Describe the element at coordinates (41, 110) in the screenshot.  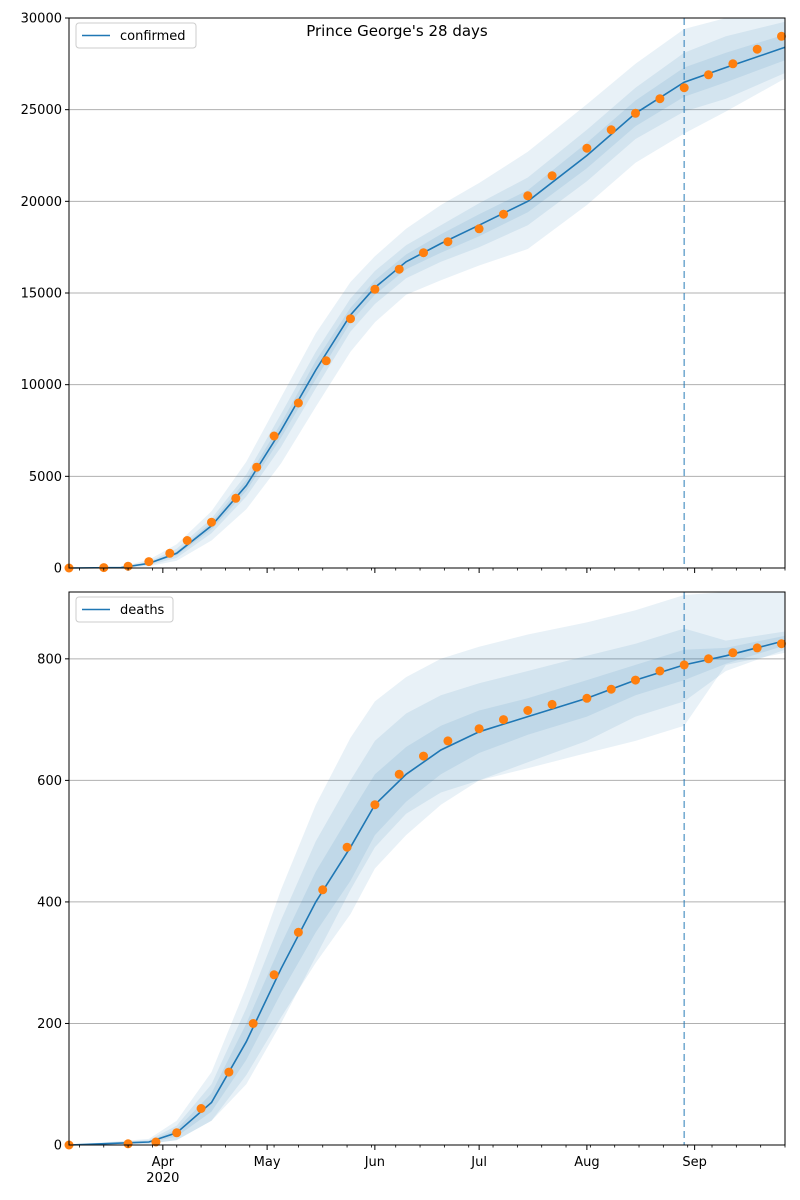
I see `y-tick-label: 25000` at that location.